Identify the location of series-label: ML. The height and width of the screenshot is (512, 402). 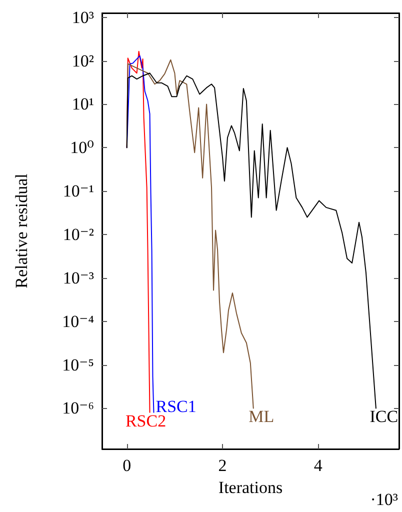
(261, 416).